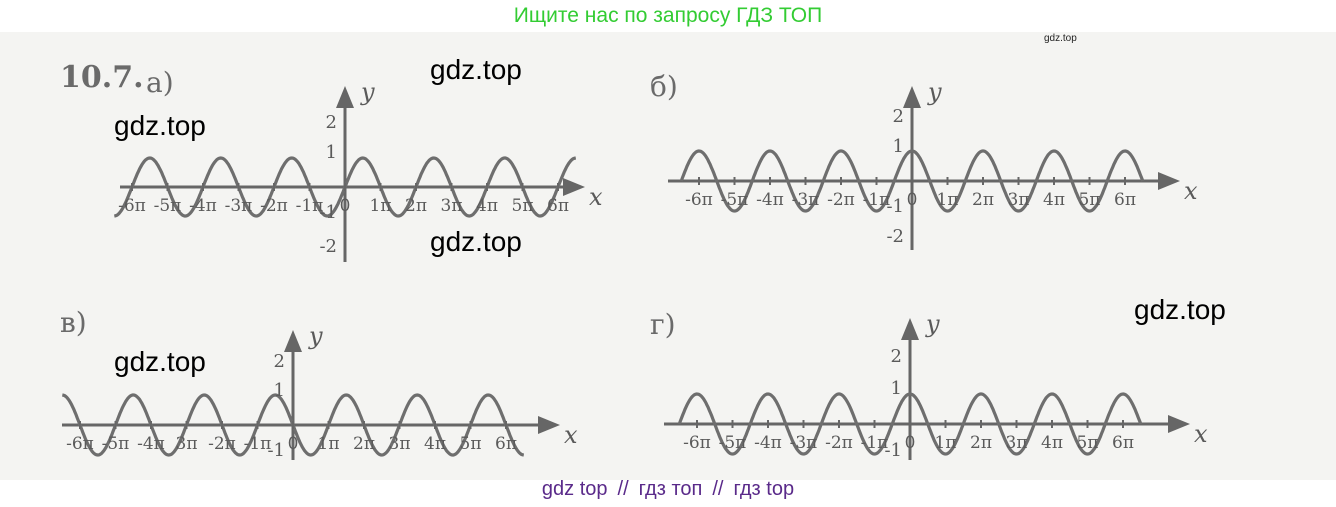  What do you see at coordinates (160, 361) in the screenshot?
I see `watermark-5: gdz.top` at bounding box center [160, 361].